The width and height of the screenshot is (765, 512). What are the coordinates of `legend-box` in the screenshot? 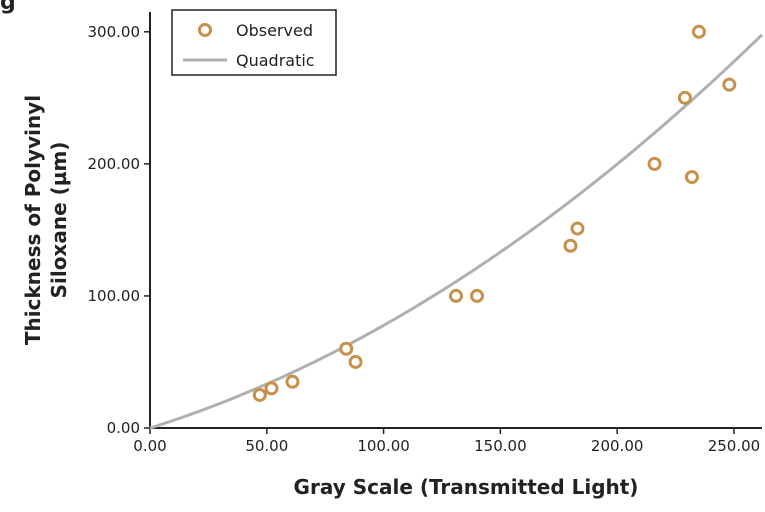 It's located at (254, 42).